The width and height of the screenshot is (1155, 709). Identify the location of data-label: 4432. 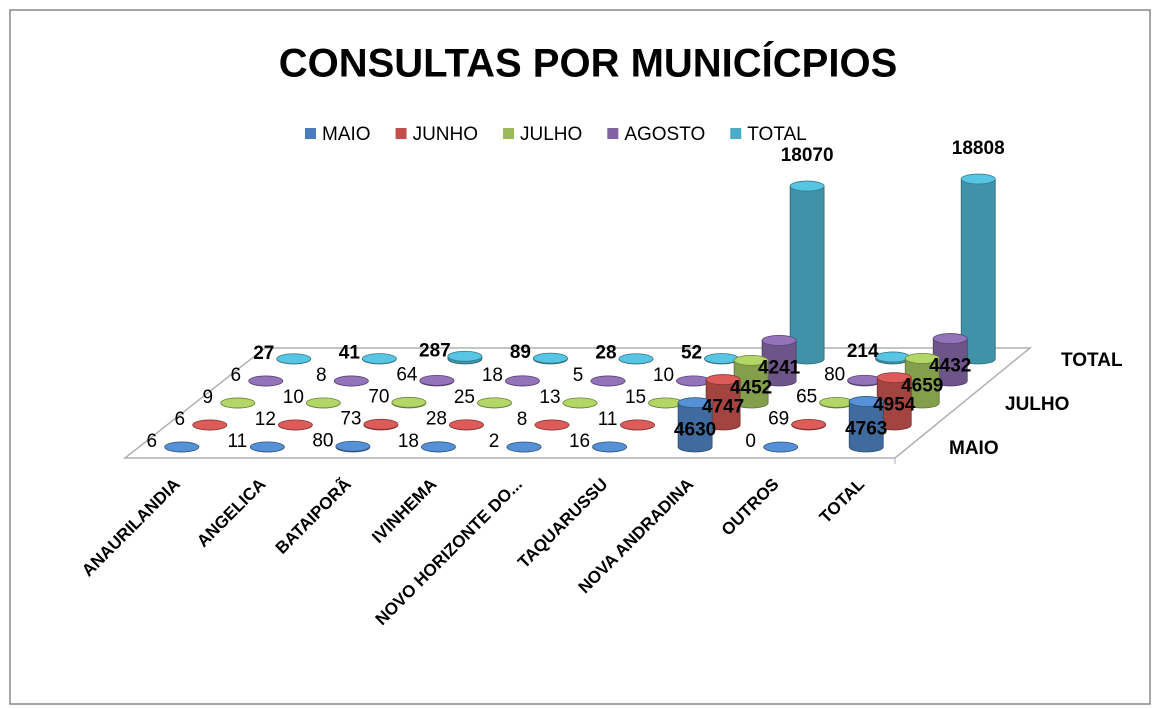
(950, 366).